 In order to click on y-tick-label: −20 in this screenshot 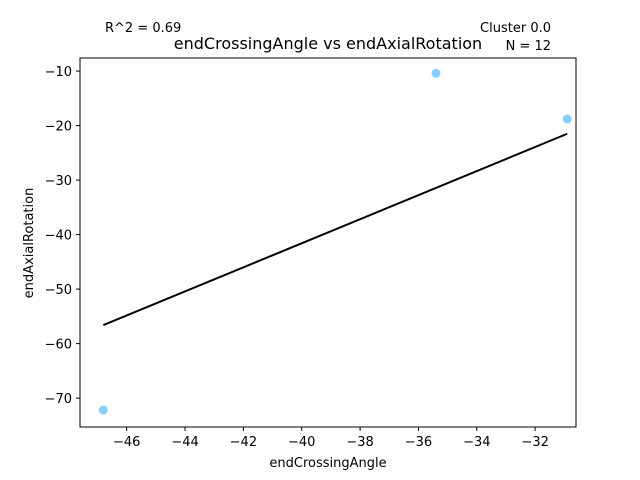, I will do `click(58, 127)`.